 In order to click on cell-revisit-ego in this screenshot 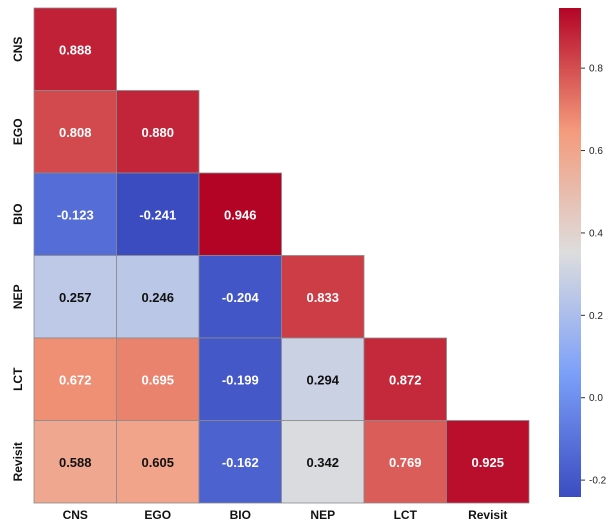, I will do `click(158, 462)`.